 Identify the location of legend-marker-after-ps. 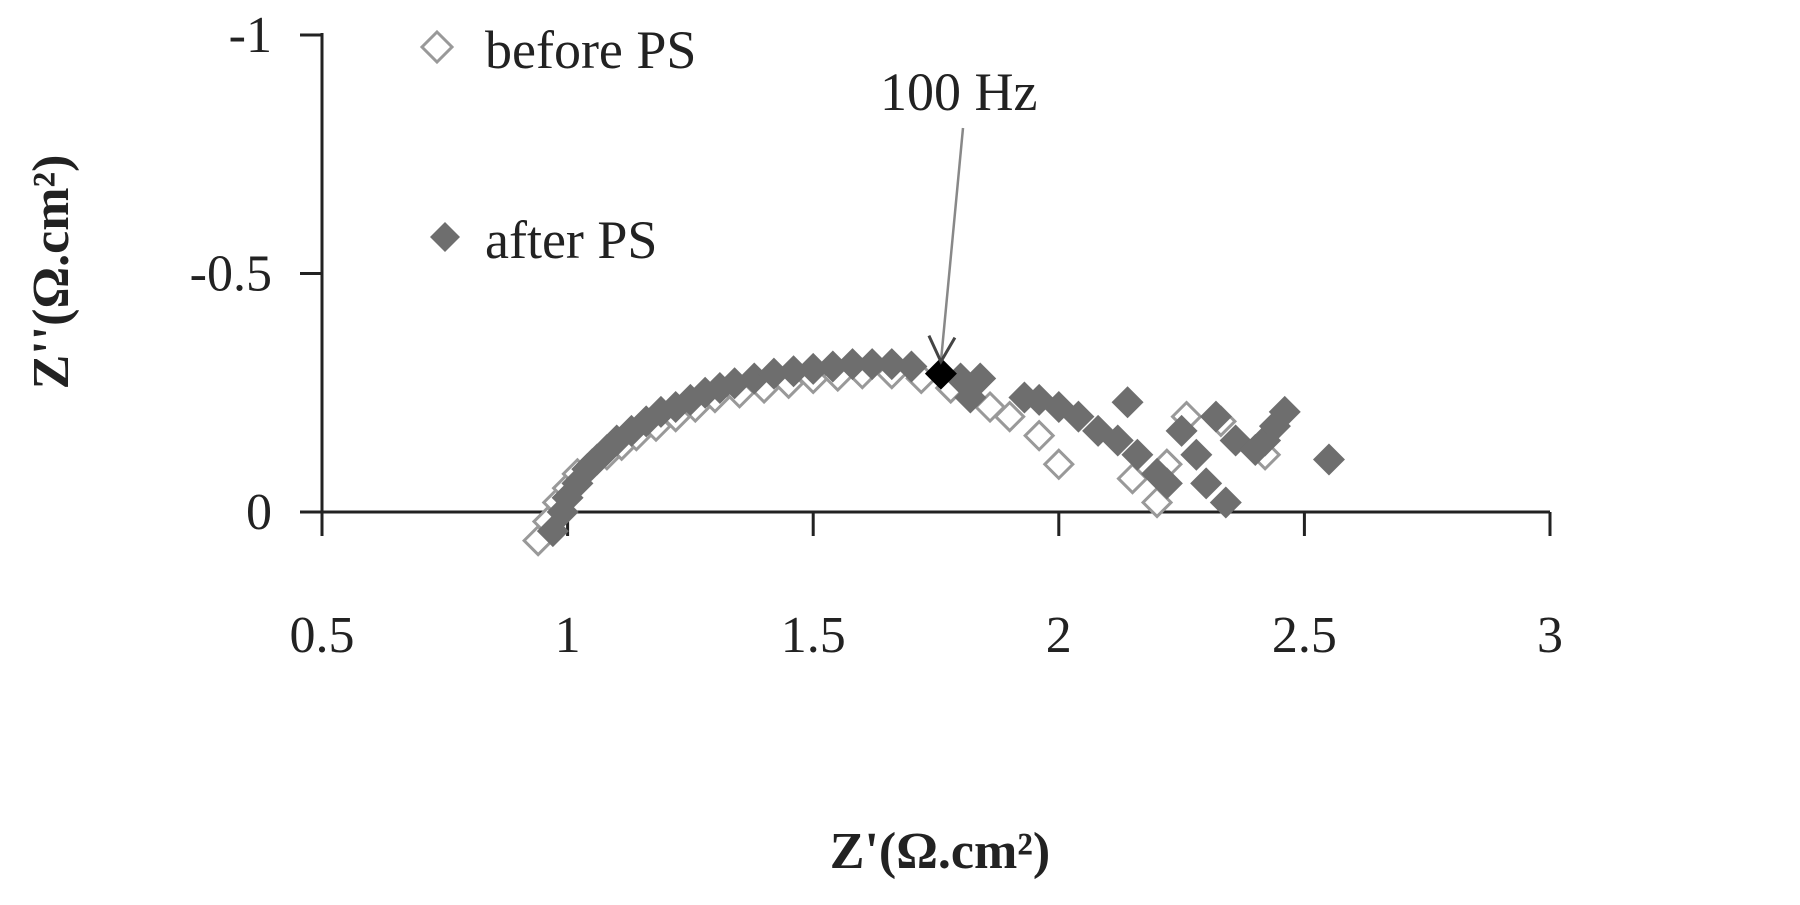
(445, 237).